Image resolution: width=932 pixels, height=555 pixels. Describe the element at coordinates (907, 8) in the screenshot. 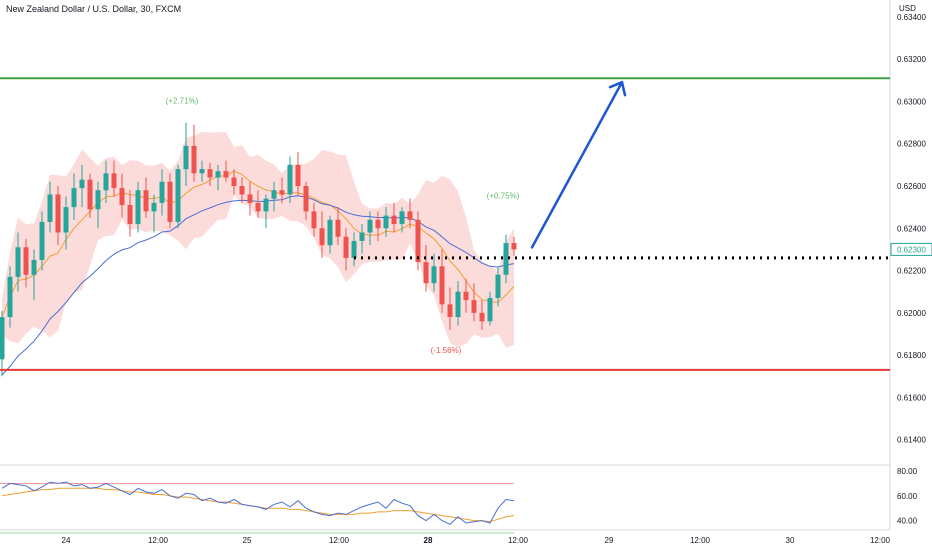

I see `currency-label: USD` at that location.